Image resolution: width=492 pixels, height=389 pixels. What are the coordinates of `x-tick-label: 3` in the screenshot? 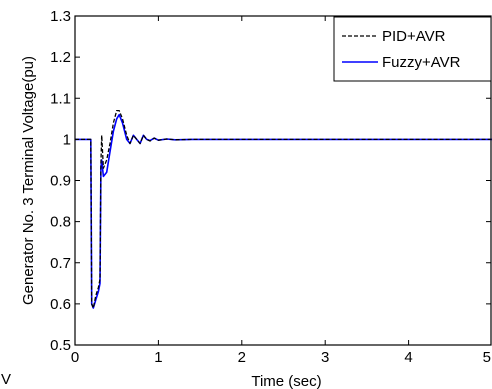 It's located at (325, 357).